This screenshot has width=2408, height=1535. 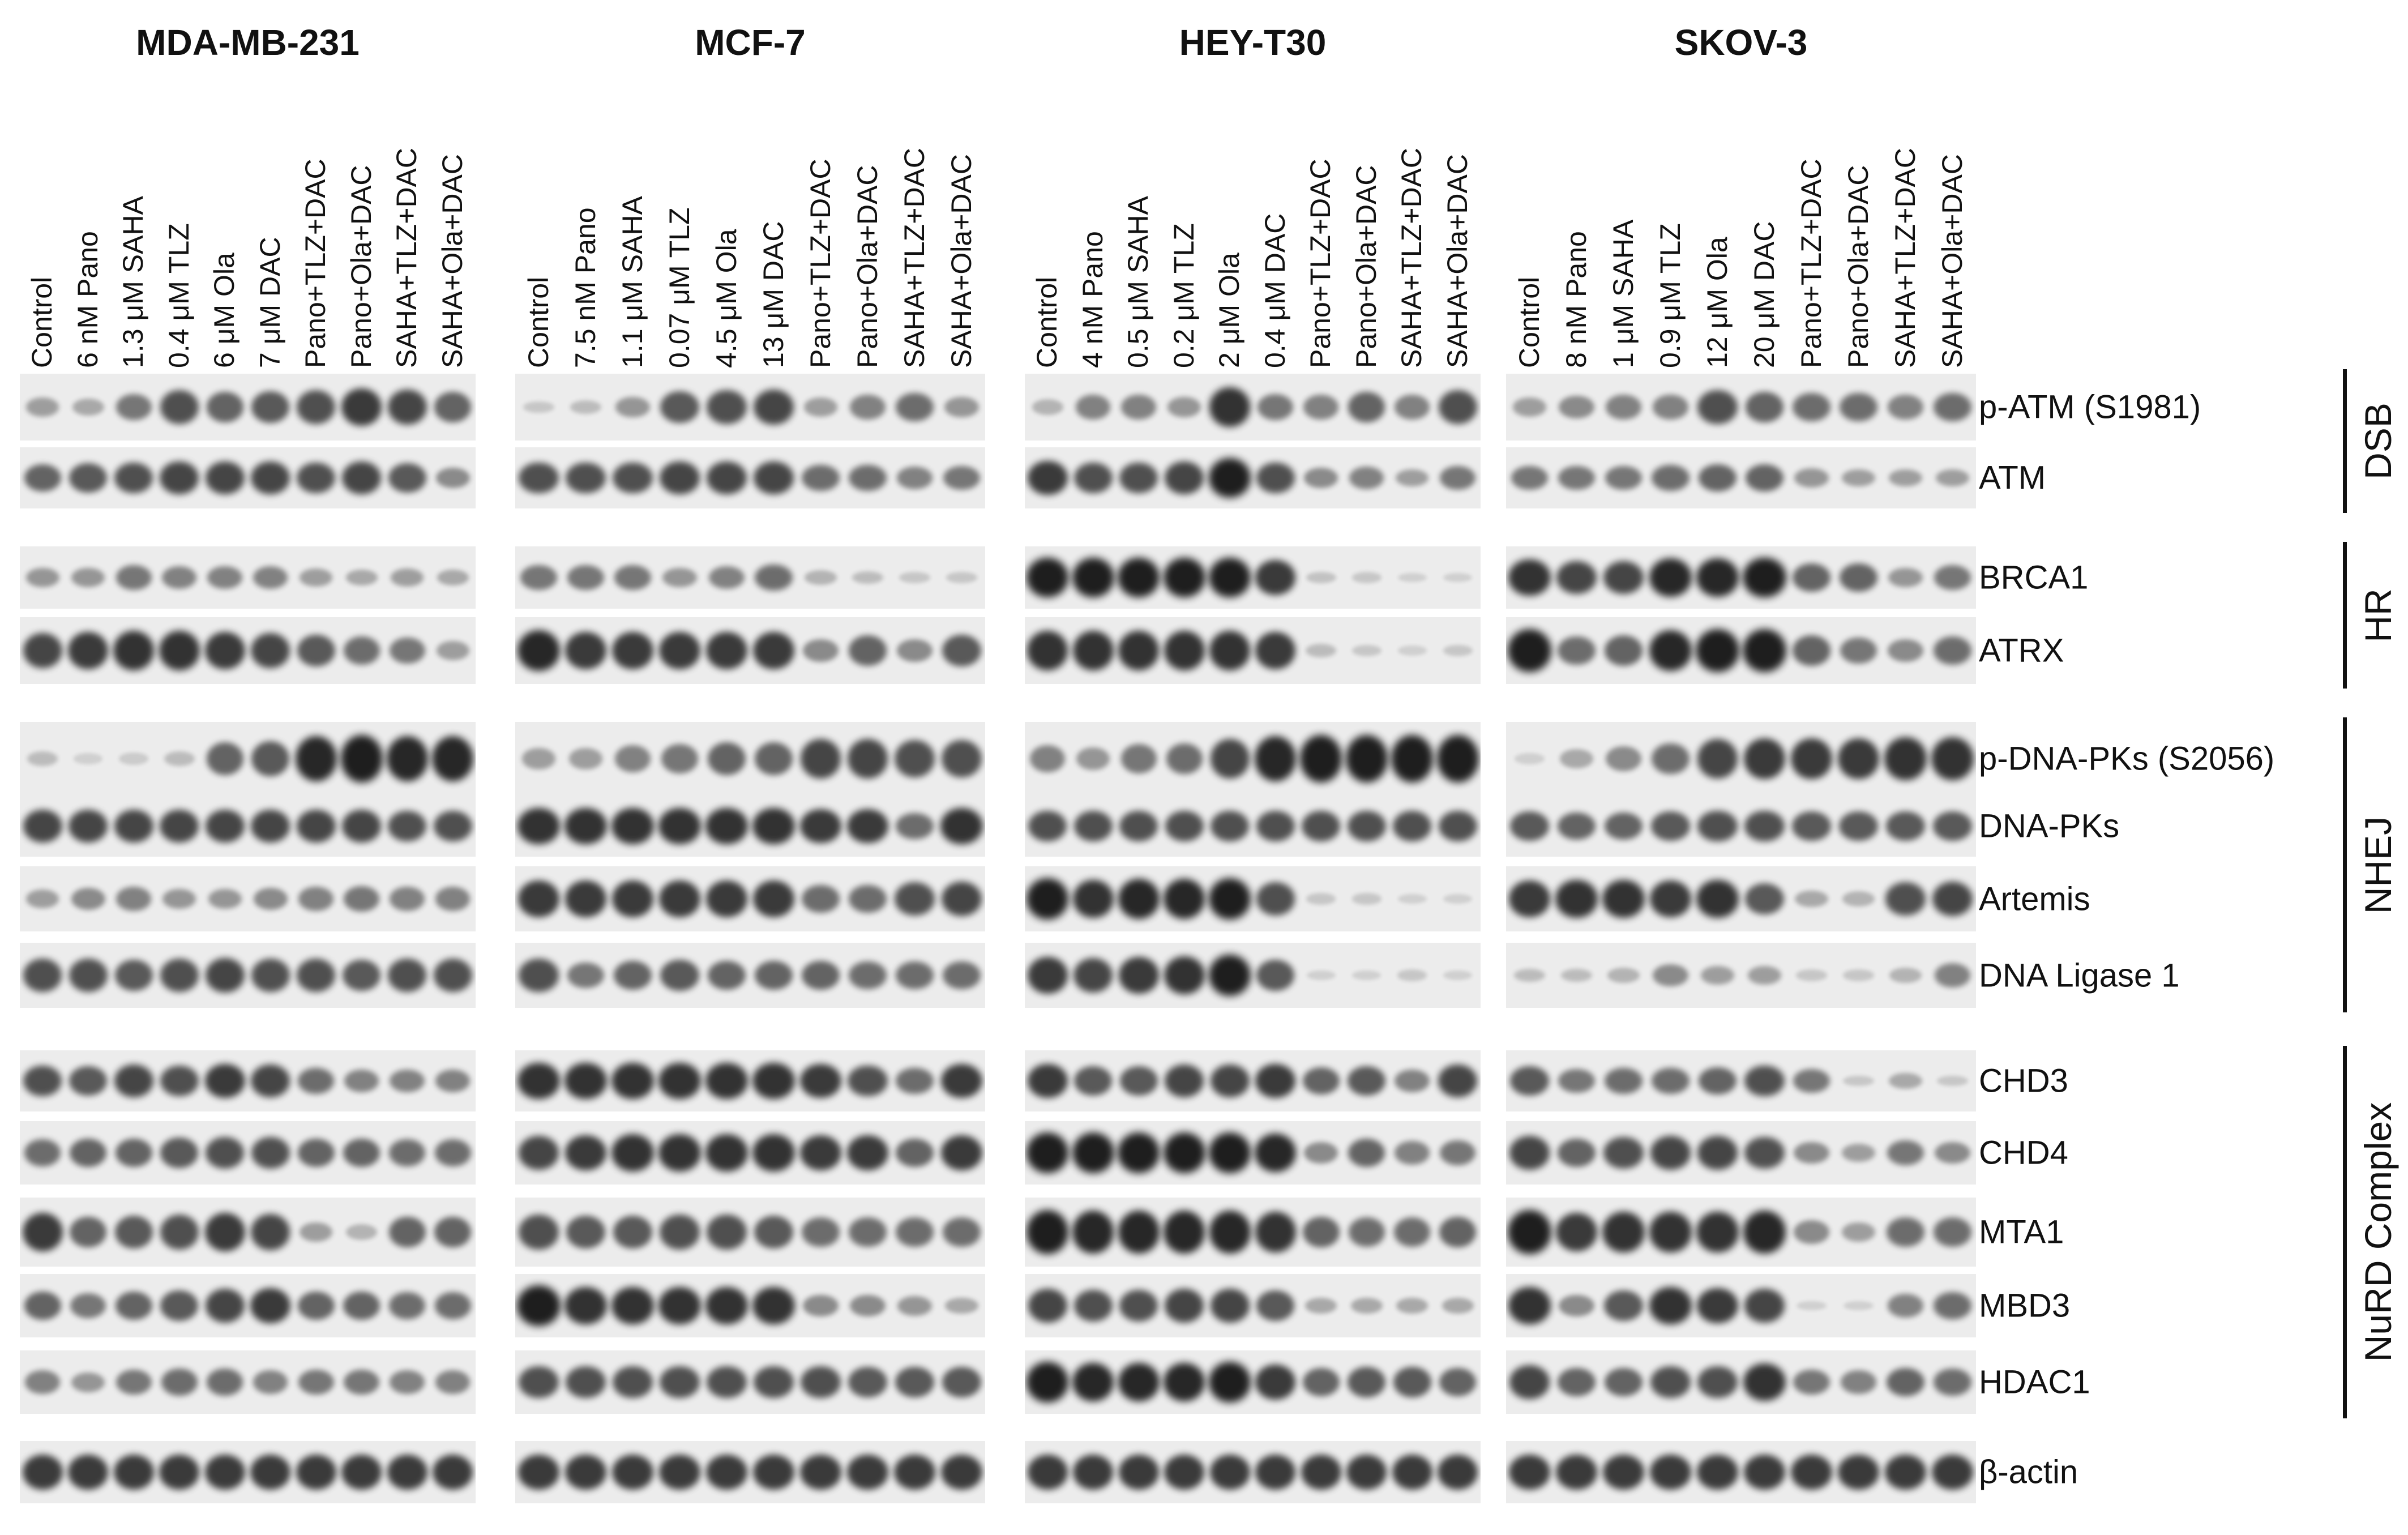 I want to click on lane-label: 4.5 μM Ola, so click(x=726, y=298).